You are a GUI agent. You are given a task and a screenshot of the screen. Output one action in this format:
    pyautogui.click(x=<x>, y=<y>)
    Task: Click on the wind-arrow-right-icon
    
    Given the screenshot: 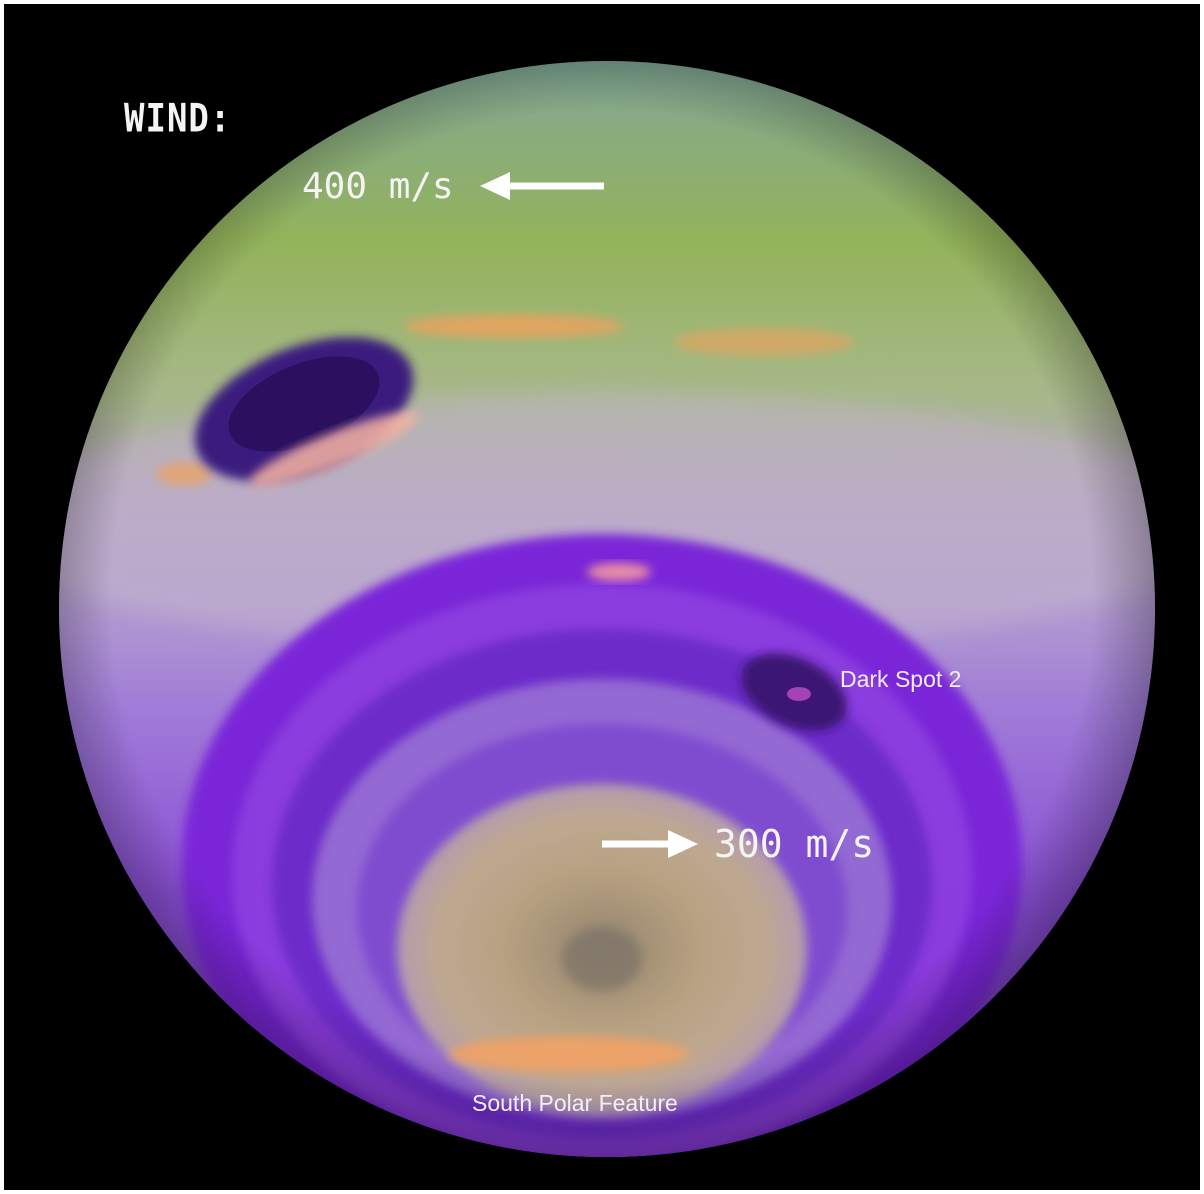 What is the action you would take?
    pyautogui.click(x=650, y=844)
    